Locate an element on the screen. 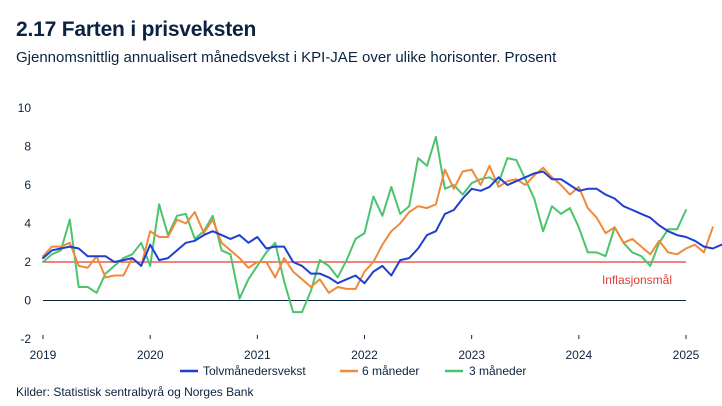 Image resolution: width=722 pixels, height=406 pixels. legend-label: 6 måneder is located at coordinates (390, 371).